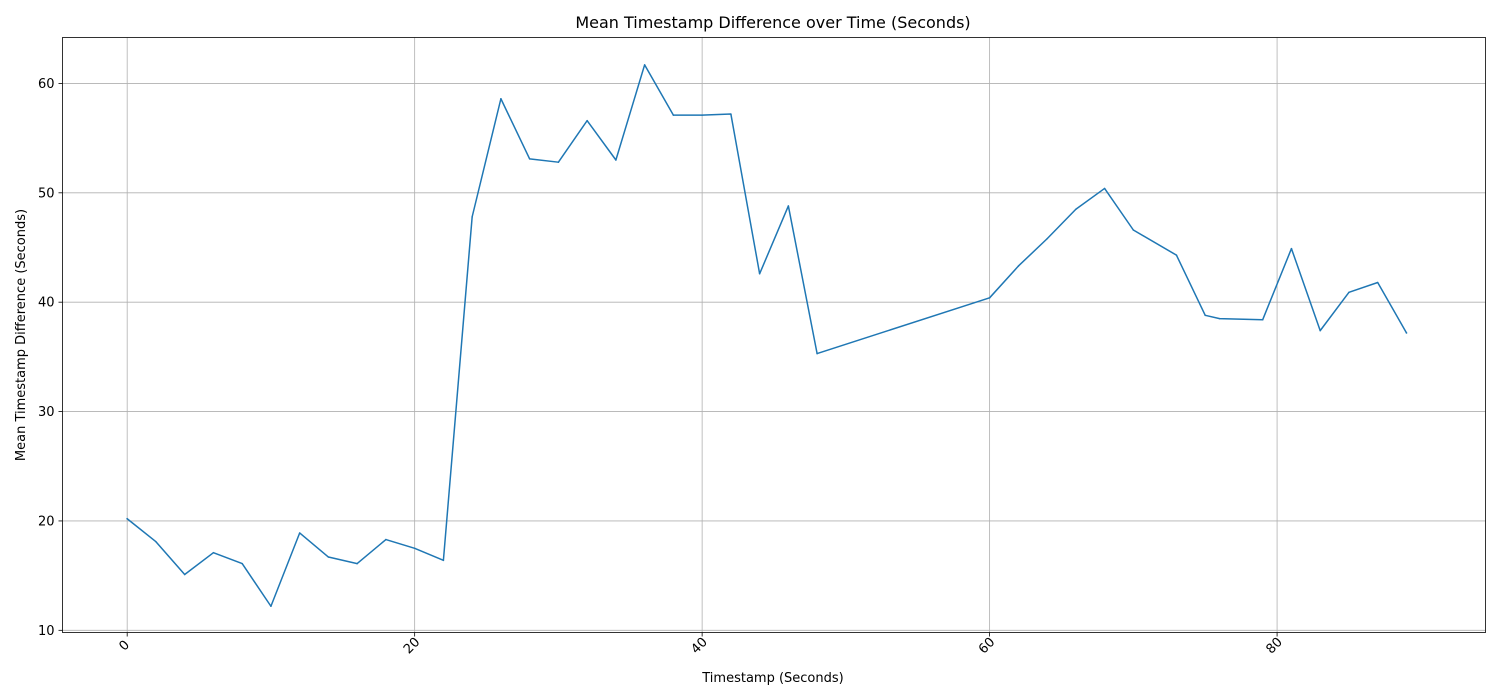  I want to click on y-tick-label: 50, so click(46, 193).